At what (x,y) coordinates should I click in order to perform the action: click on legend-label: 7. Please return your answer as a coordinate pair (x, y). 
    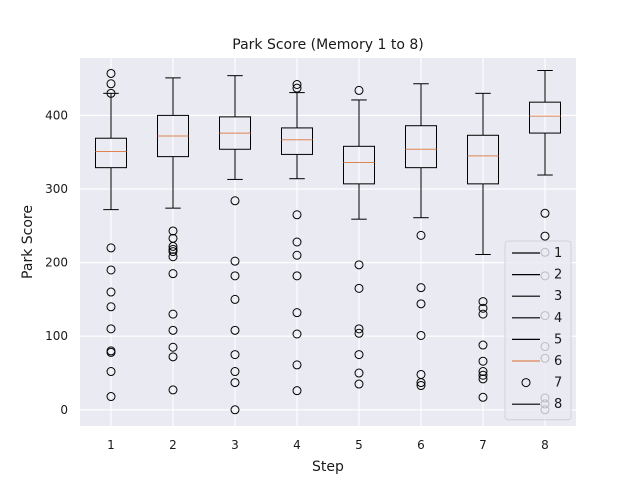
    Looking at the image, I should click on (558, 383).